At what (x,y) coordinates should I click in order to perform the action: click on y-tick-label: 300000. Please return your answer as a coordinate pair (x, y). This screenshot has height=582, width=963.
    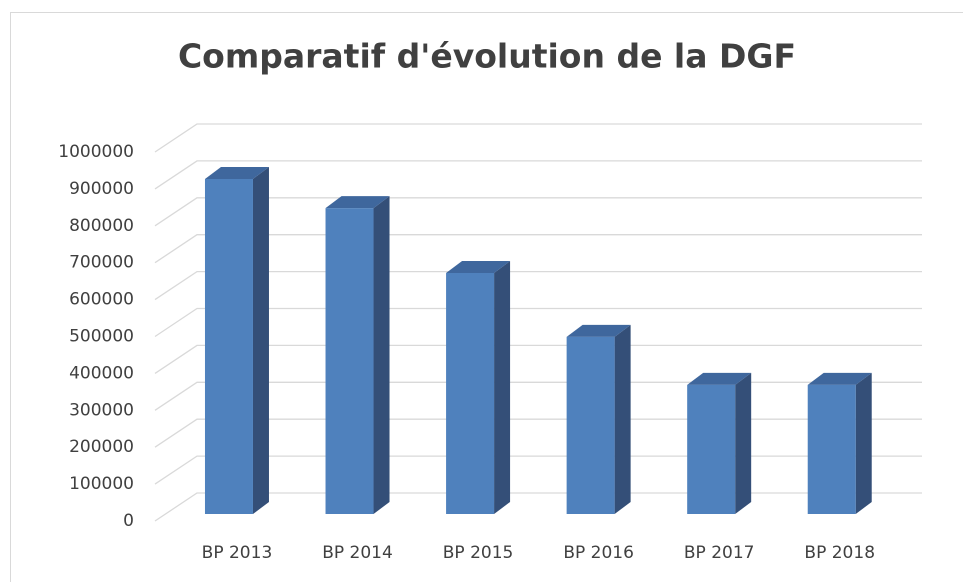
    Looking at the image, I should click on (101, 410).